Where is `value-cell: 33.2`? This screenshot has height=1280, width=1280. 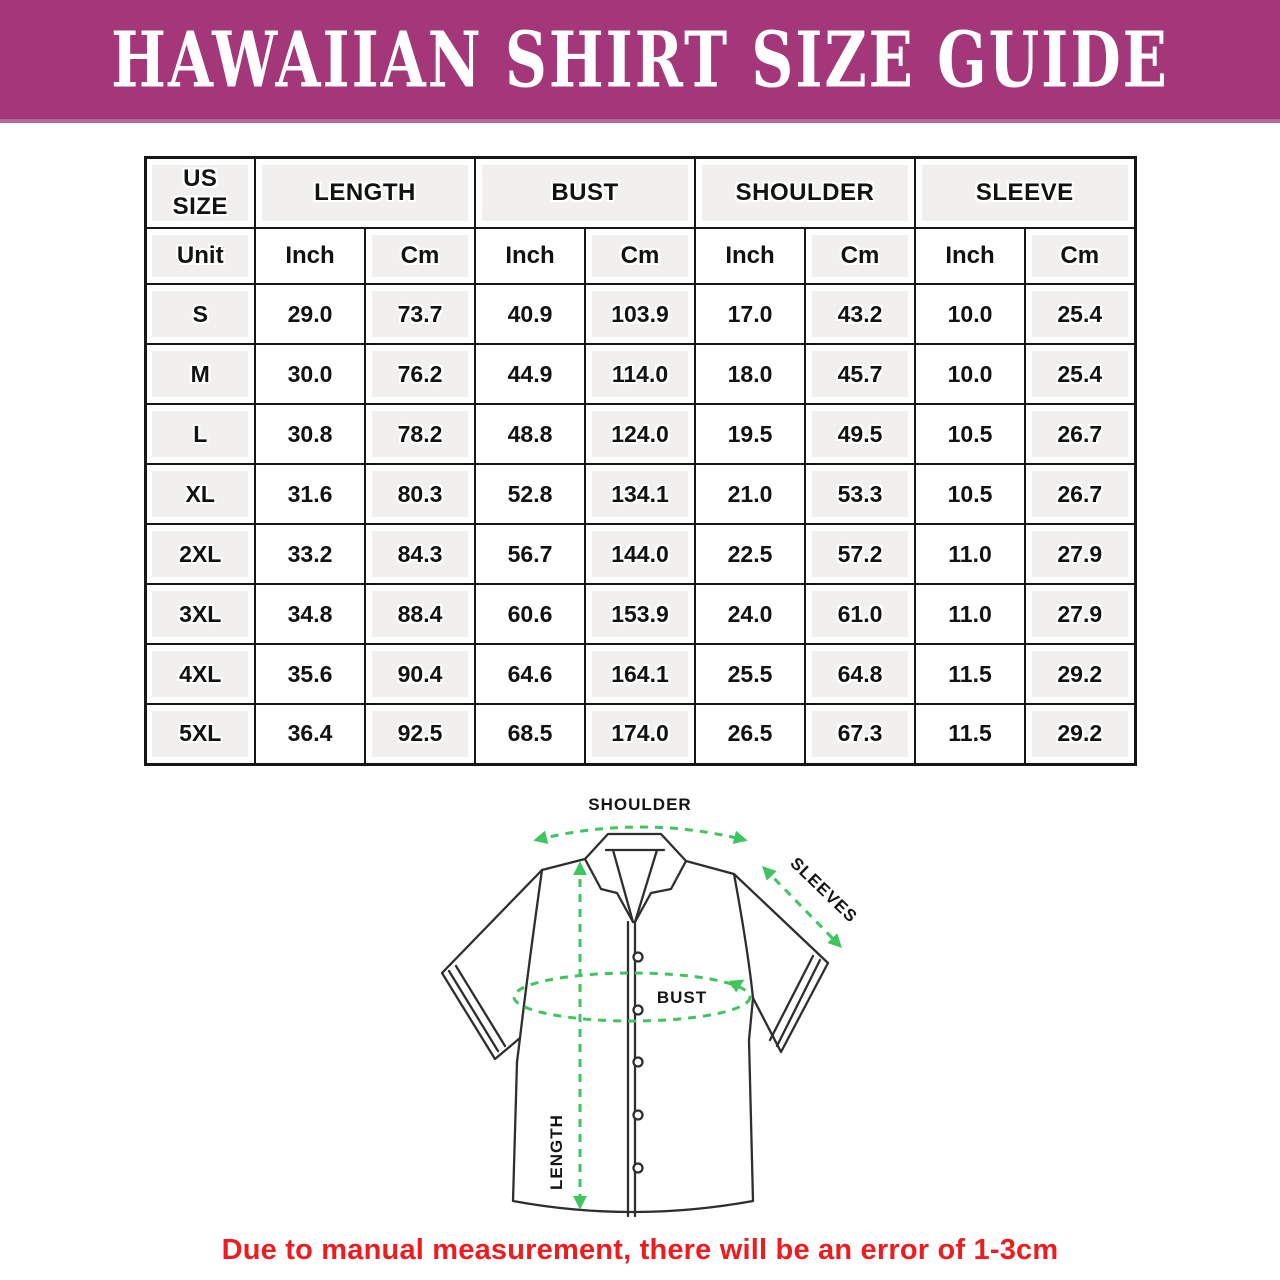
value-cell: 33.2 is located at coordinates (310, 554).